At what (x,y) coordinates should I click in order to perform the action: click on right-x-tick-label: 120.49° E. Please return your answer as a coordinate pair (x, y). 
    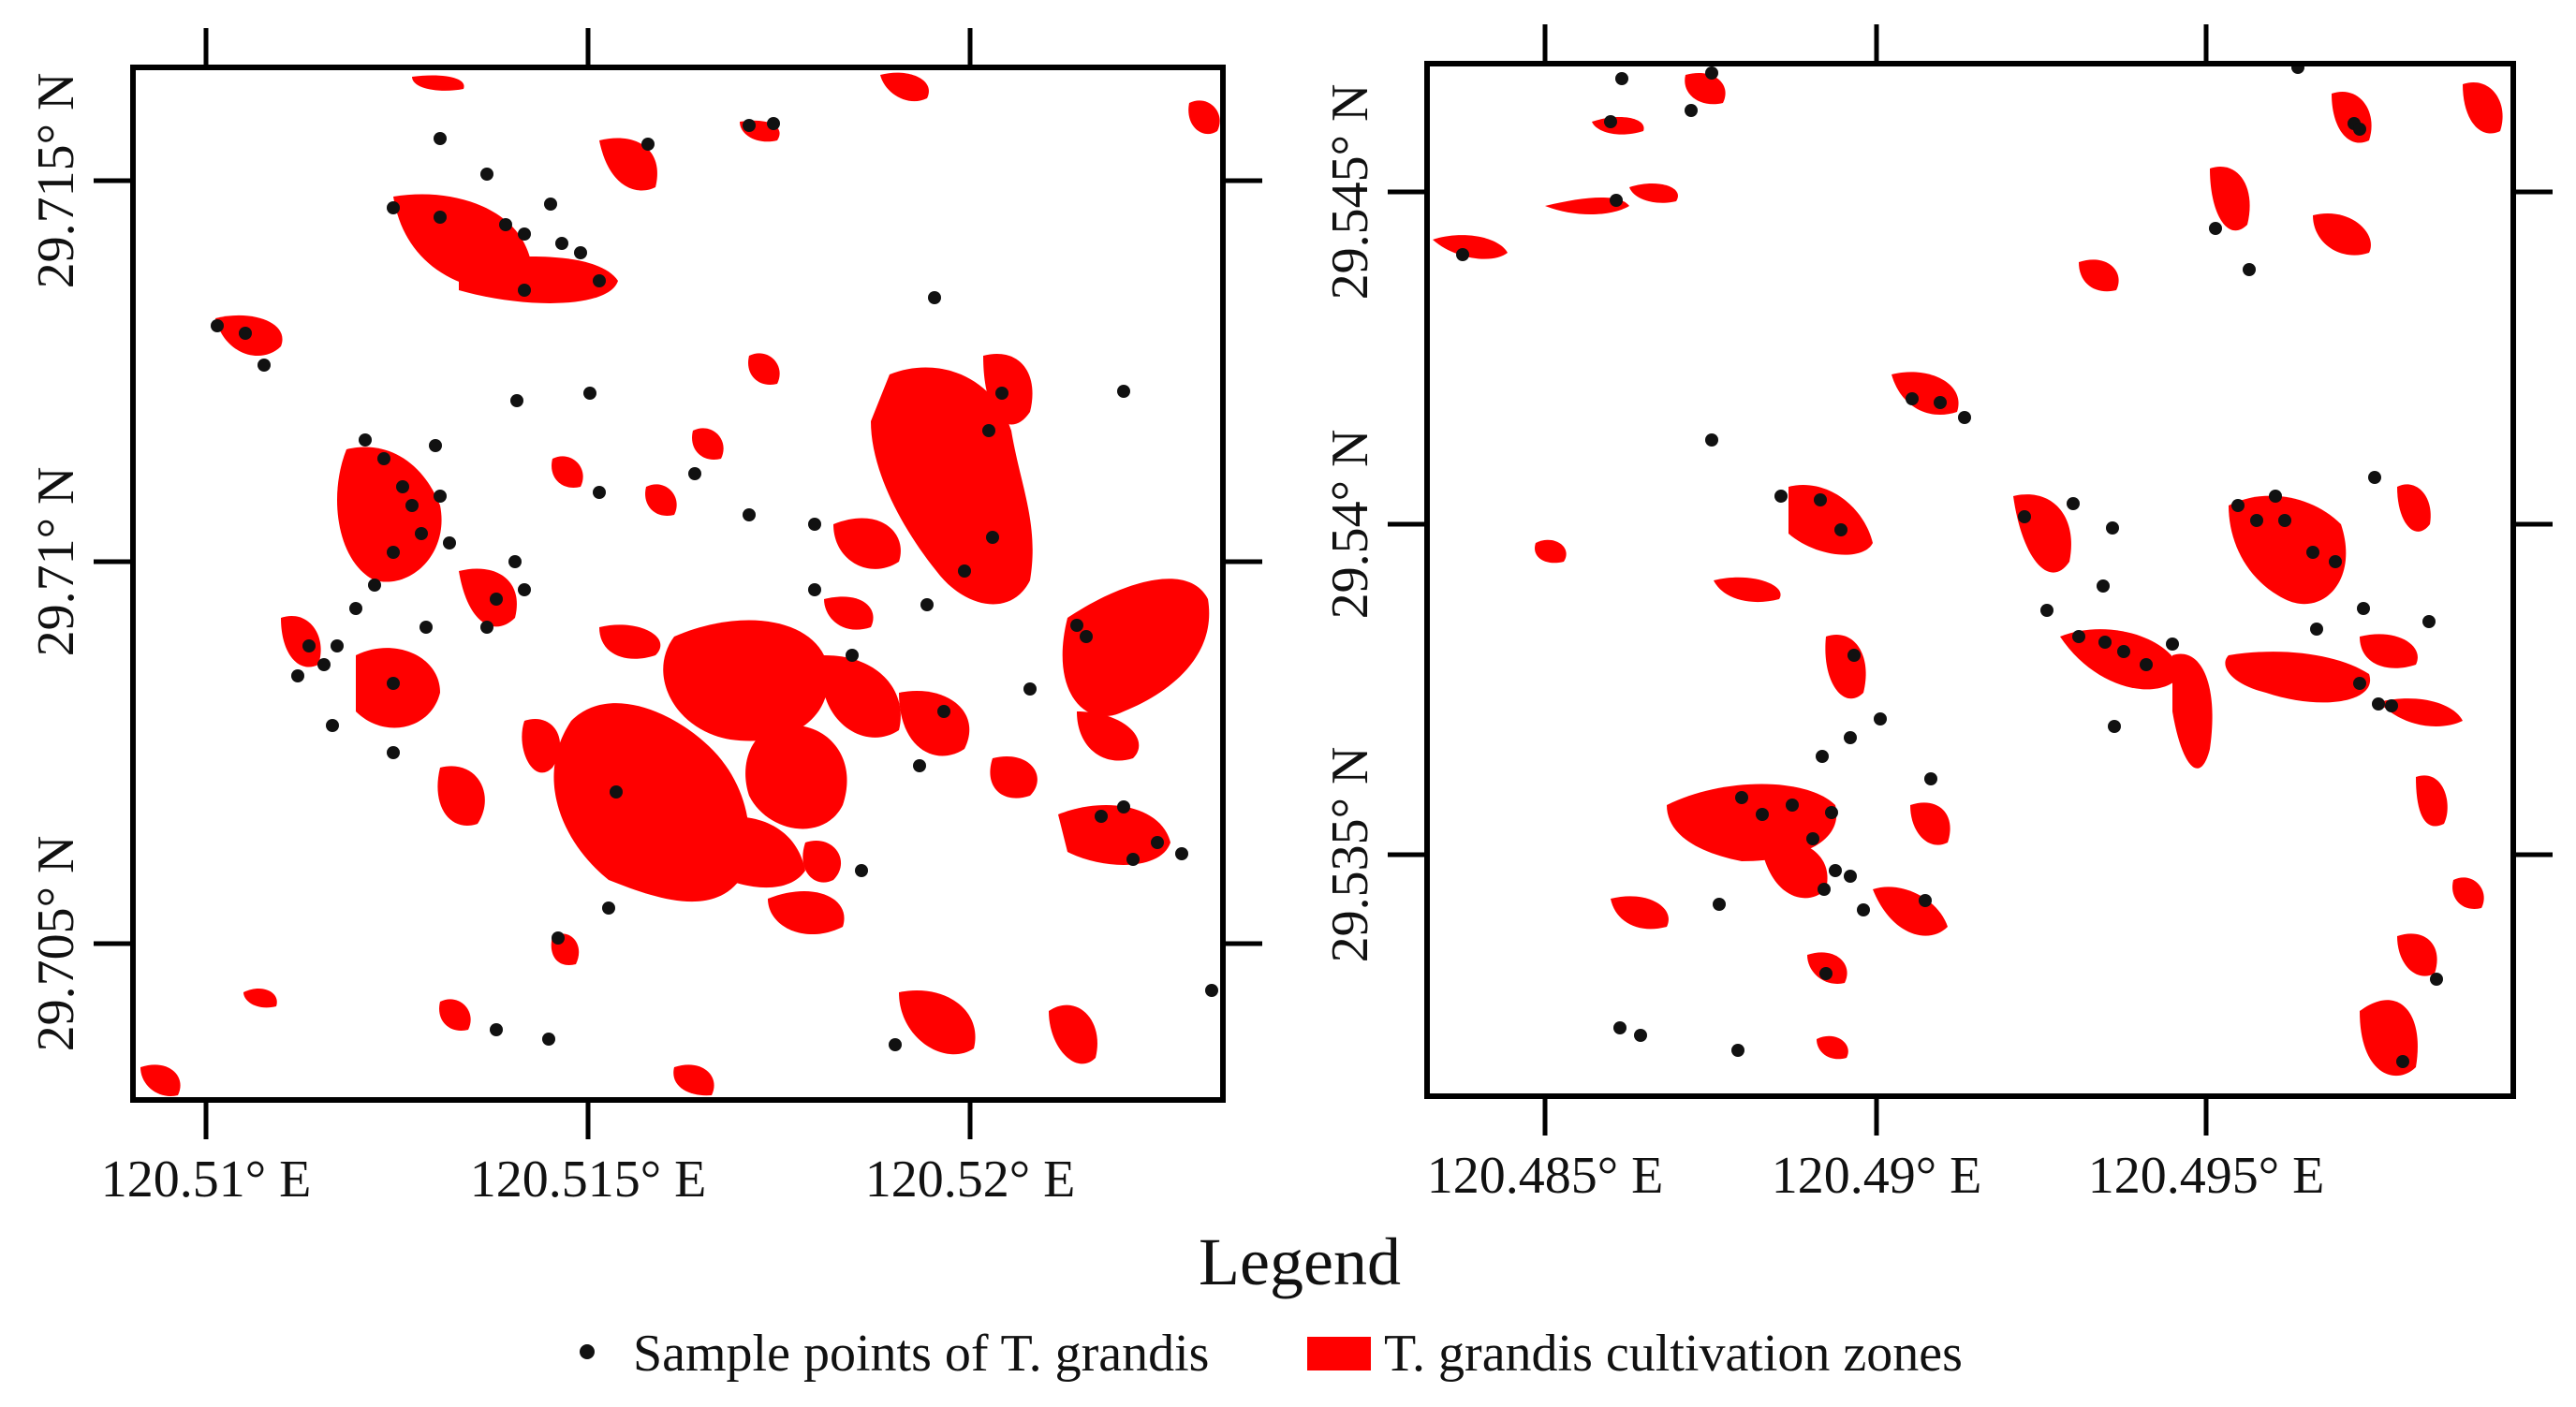
    Looking at the image, I should click on (1877, 1176).